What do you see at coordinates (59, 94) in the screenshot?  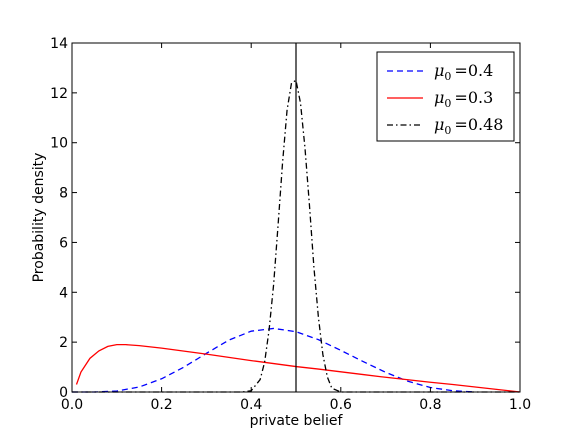 I see `y-tick-label: 12` at bounding box center [59, 94].